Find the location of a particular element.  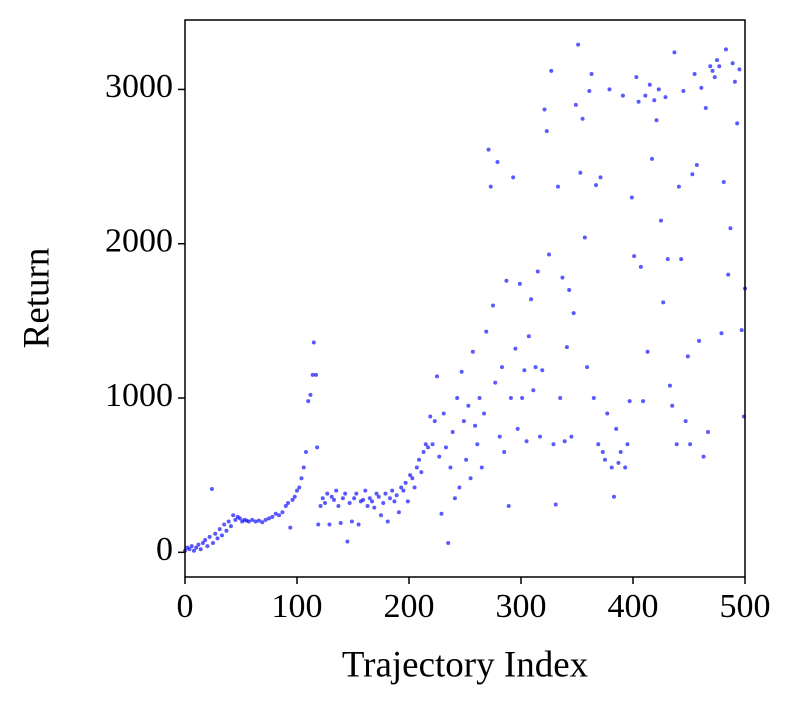

y-axis-label: Return is located at coordinates (36, 298).